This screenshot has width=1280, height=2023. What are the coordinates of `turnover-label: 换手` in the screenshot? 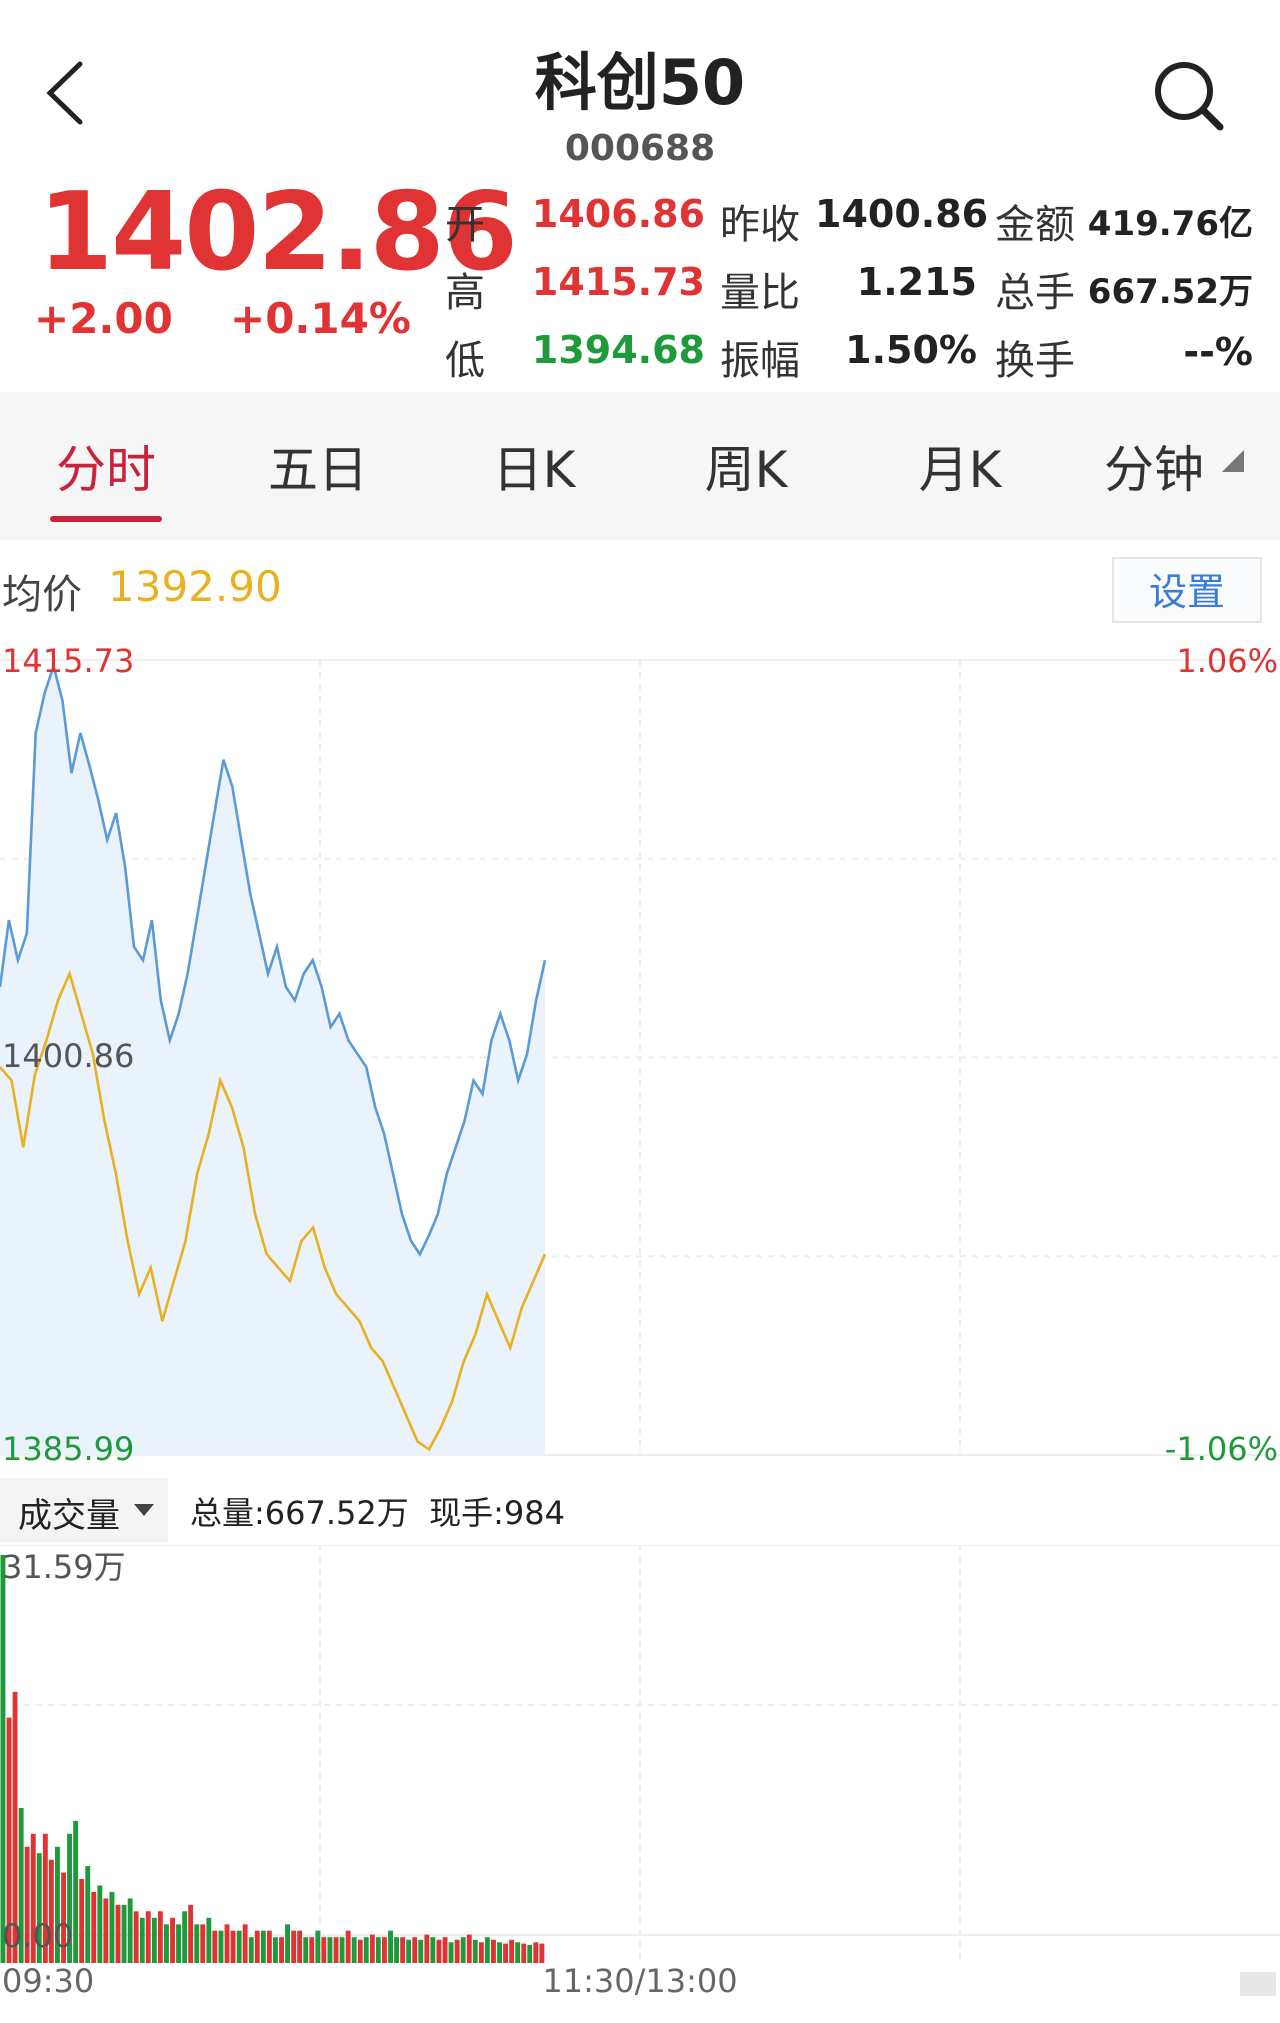 It's located at (1035, 361).